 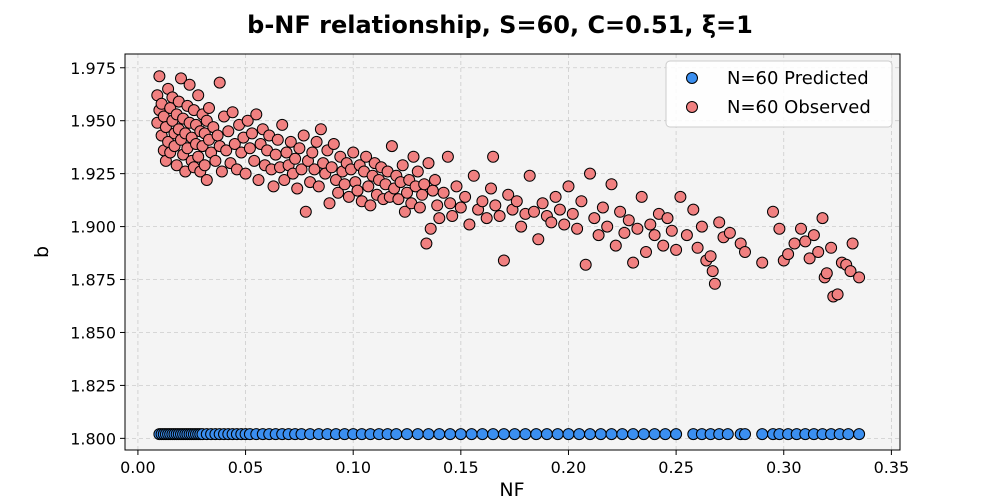 What do you see at coordinates (569, 467) in the screenshot?
I see `x-tick-label: 0.20` at bounding box center [569, 467].